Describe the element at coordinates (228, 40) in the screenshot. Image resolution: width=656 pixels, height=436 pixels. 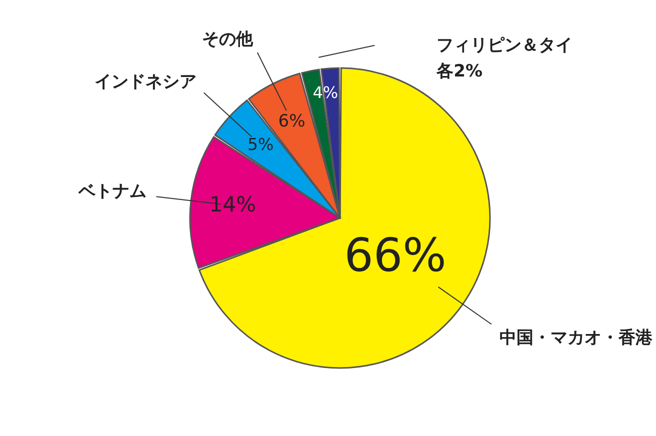
I see `slice-label: その他` at that location.